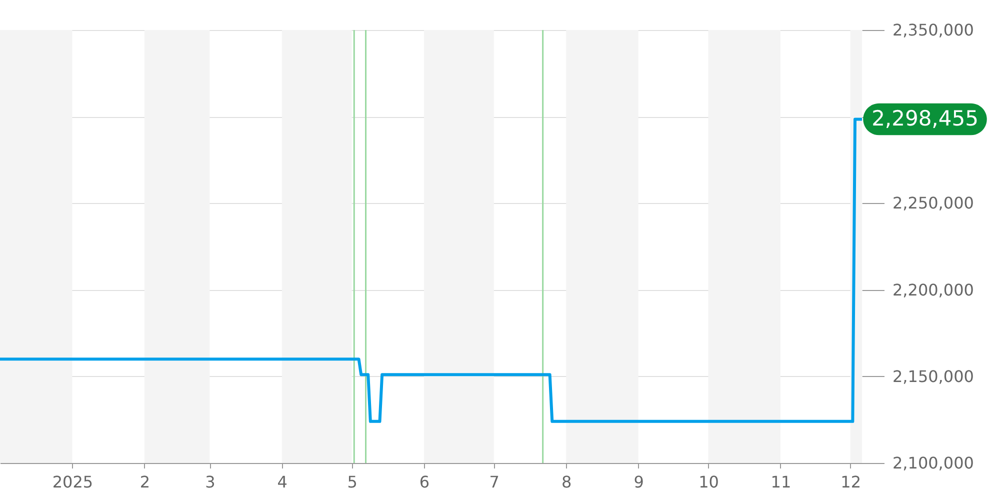 The height and width of the screenshot is (500, 1000). I want to click on x-tick-label: 4, so click(282, 482).